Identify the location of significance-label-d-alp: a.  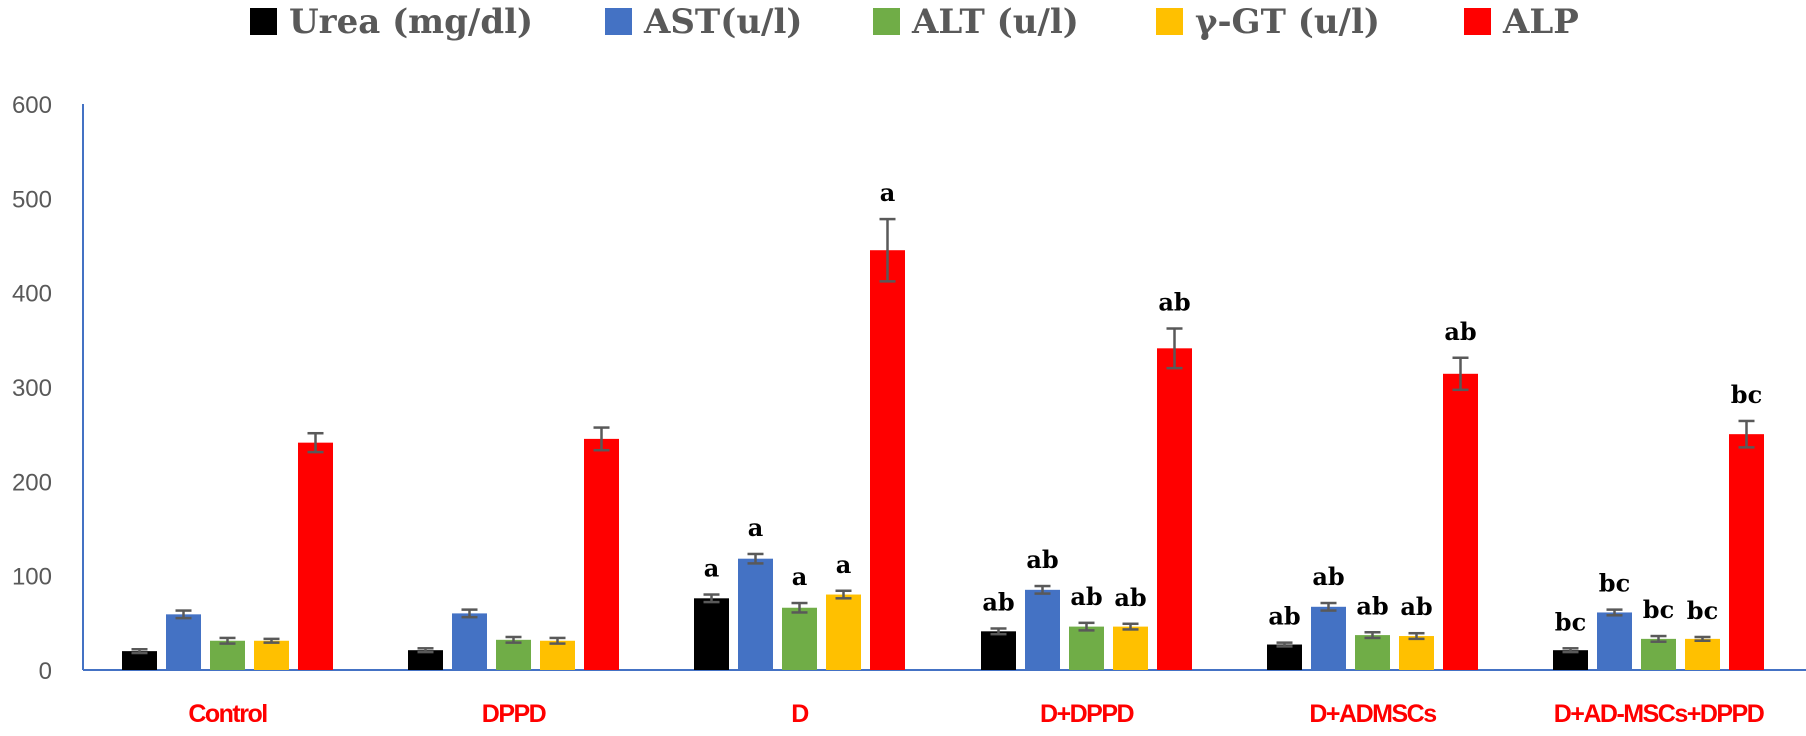
(888, 192).